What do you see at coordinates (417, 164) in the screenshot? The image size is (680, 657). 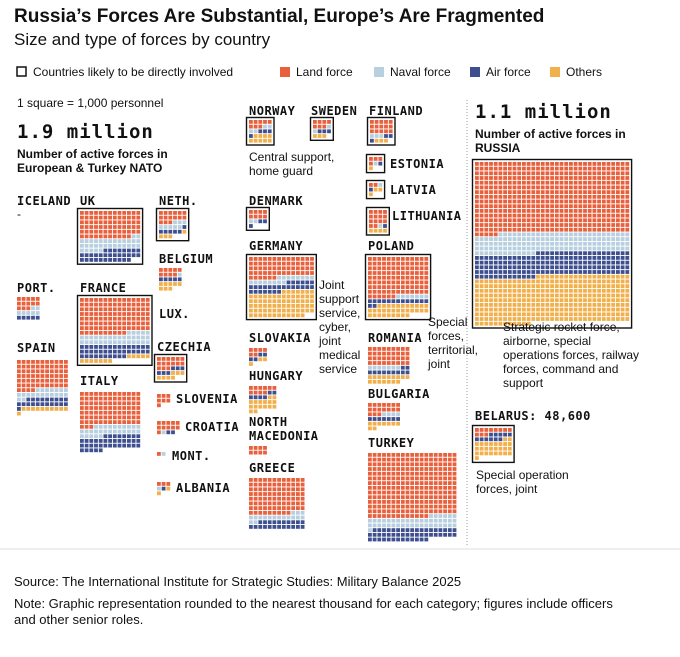 I see `country-label: ESTONIA` at bounding box center [417, 164].